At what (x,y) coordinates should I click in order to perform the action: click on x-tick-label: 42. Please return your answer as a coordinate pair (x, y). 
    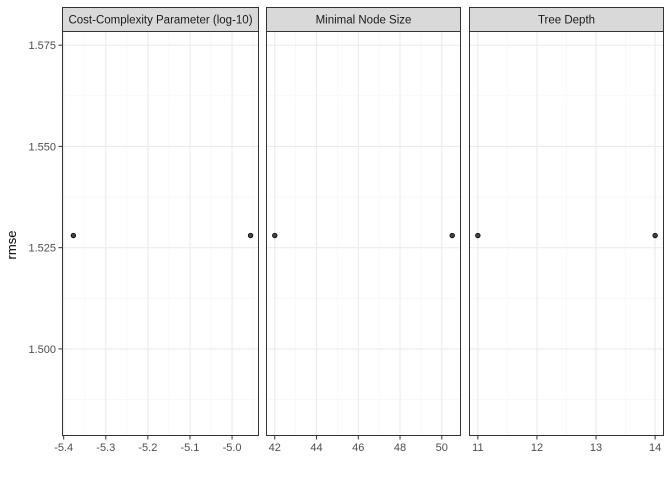
    Looking at the image, I should click on (275, 448).